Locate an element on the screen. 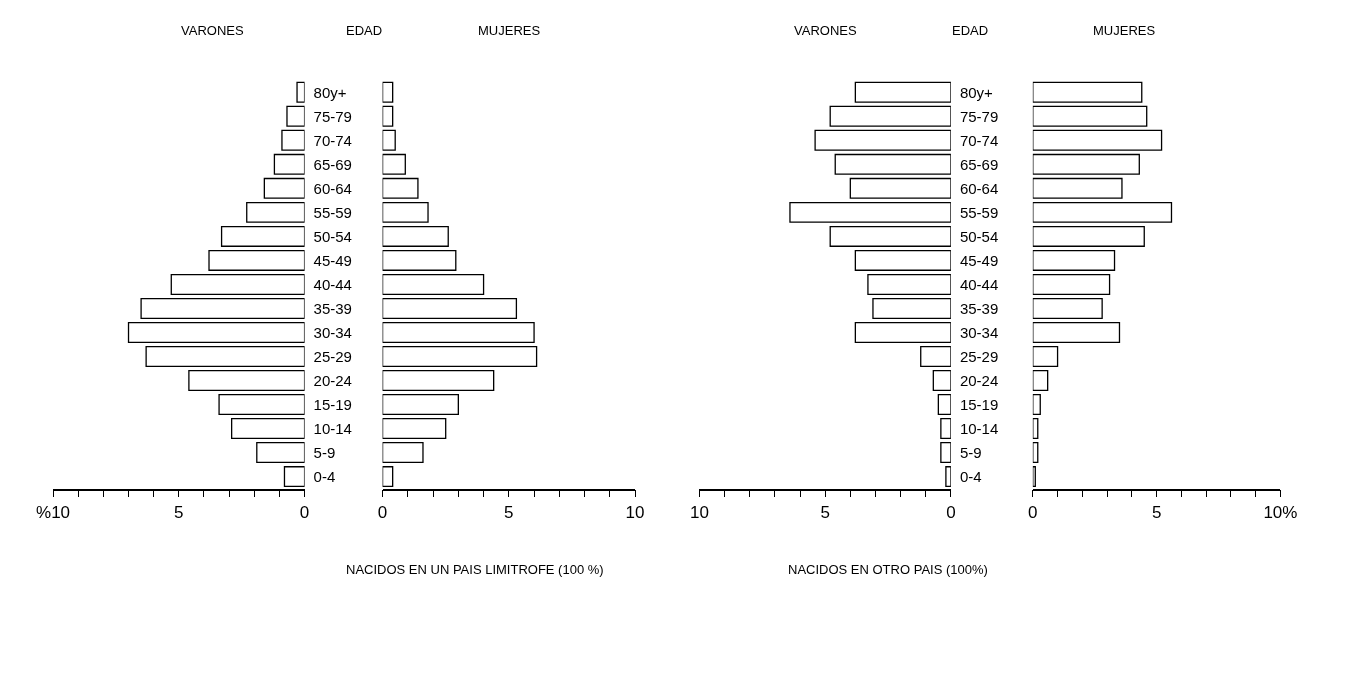 Image resolution: width=1353 pixels, height=698 pixels. x-tick-label: %10 is located at coordinates (53, 512).